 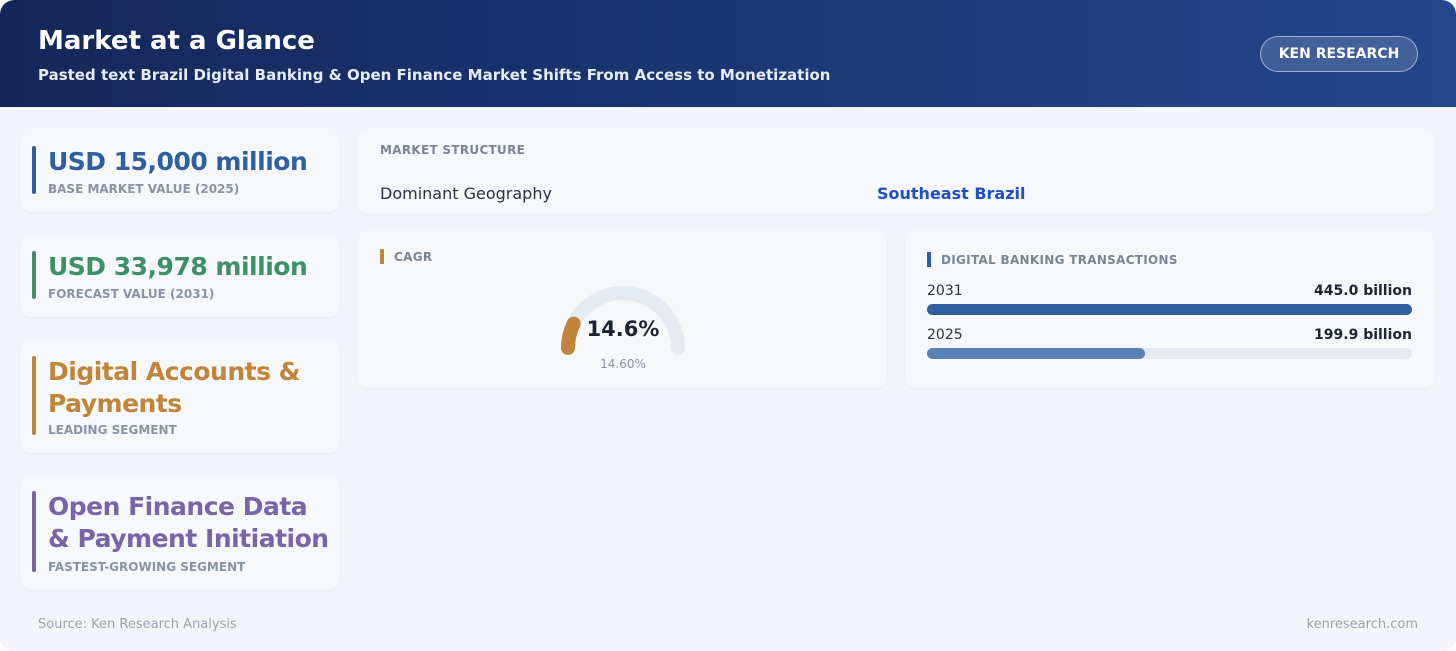 I want to click on gauge: 14.6% 14.60%, so click(x=623, y=328).